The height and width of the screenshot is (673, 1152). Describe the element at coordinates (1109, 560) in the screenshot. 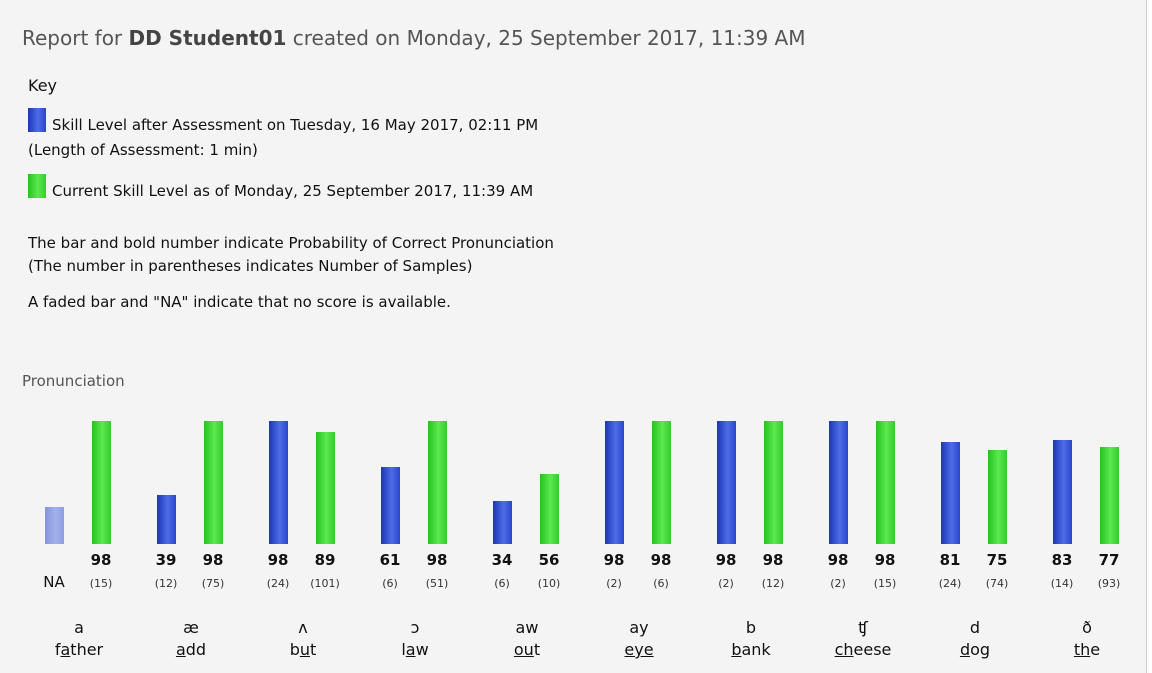

I see `current-score: 77` at that location.